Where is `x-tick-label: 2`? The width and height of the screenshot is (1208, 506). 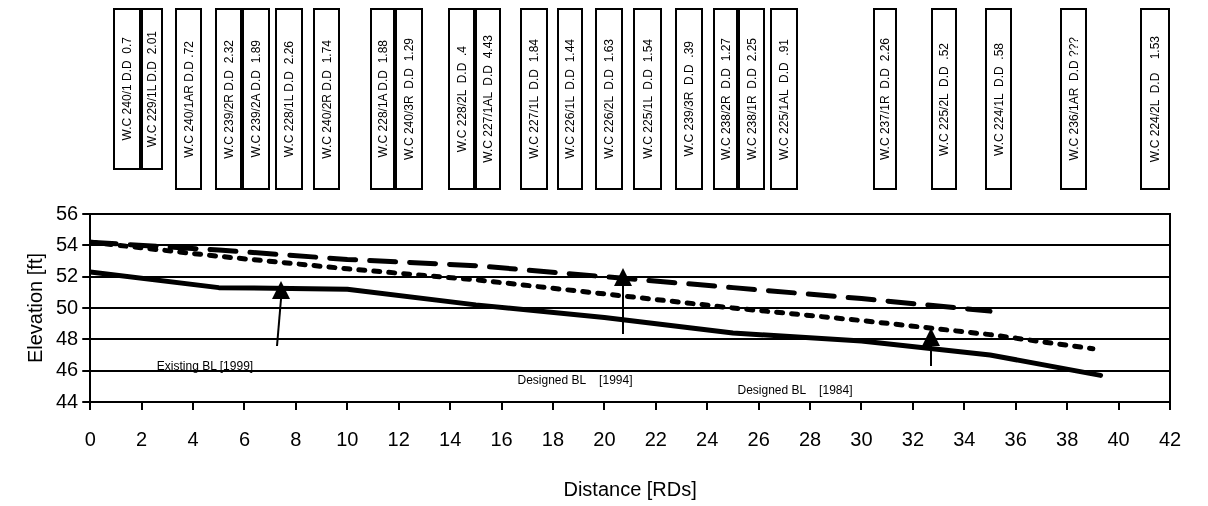 x-tick-label: 2 is located at coordinates (142, 438).